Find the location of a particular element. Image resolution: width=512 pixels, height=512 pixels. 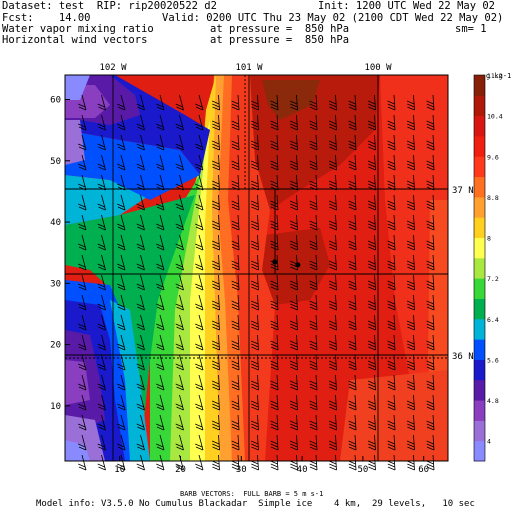

x-tick-label: 50 is located at coordinates (362, 470).